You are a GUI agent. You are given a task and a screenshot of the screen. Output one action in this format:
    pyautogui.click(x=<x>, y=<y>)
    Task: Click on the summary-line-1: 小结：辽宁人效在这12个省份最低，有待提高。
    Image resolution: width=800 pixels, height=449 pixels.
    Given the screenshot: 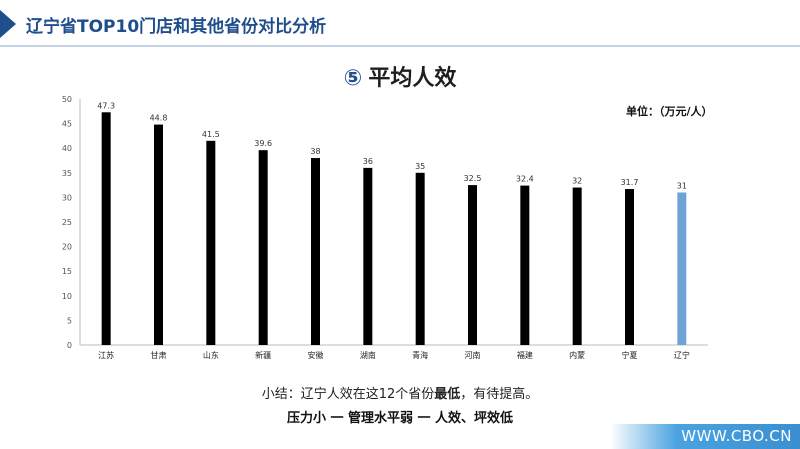 What is the action you would take?
    pyautogui.click(x=400, y=392)
    